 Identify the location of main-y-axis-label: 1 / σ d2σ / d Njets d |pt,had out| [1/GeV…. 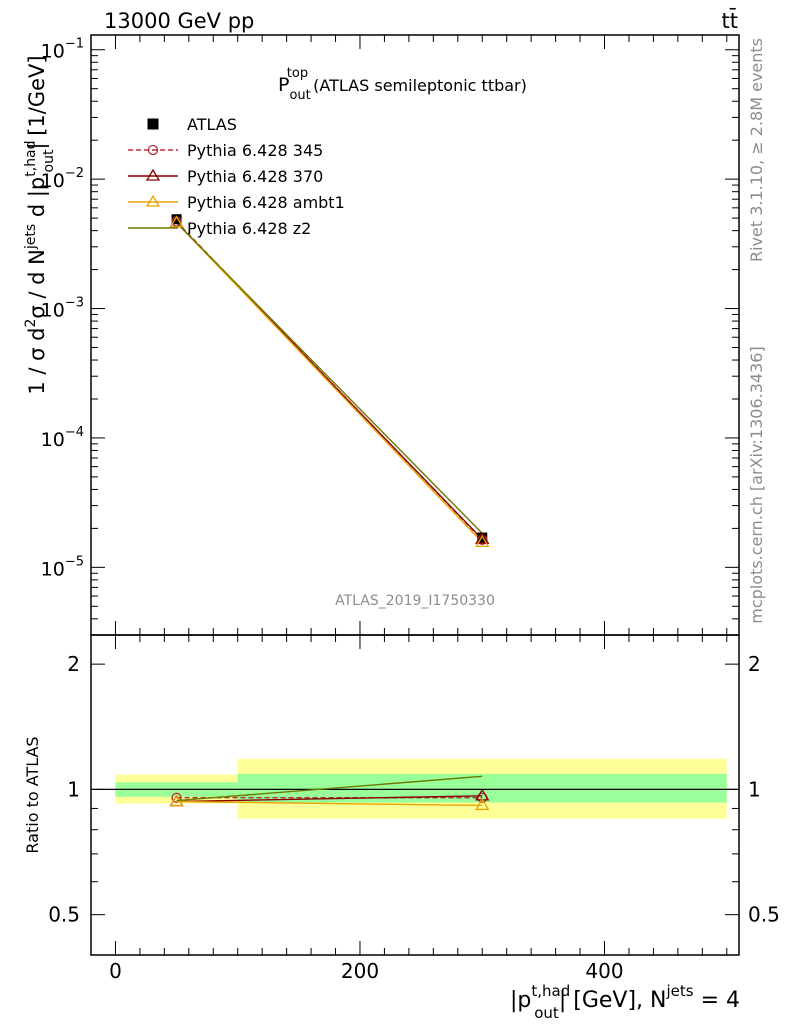
(40, 224).